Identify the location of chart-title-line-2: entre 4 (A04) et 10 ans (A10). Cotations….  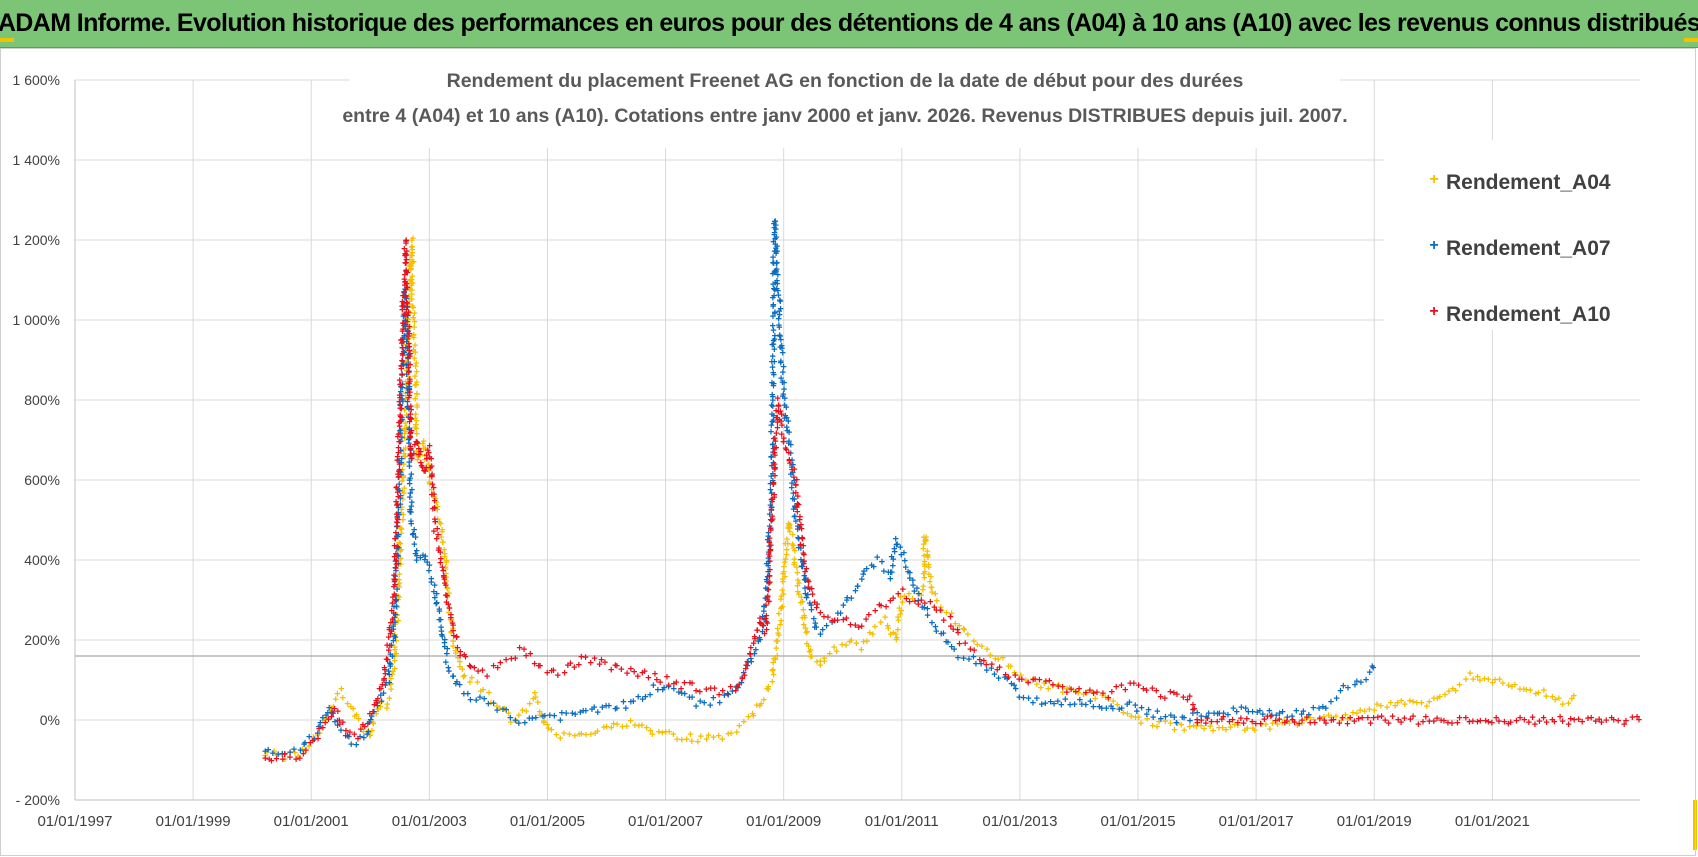
(844, 116).